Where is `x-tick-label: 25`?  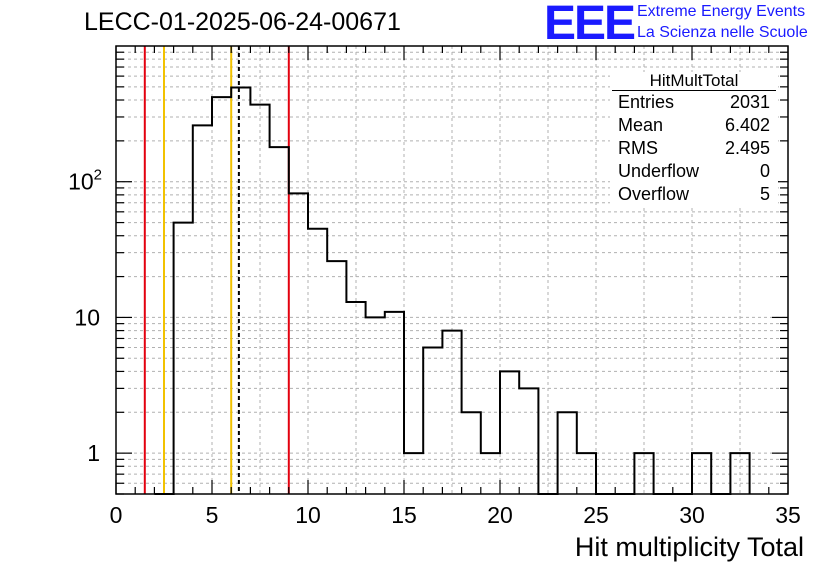
x-tick-label: 25 is located at coordinates (596, 515).